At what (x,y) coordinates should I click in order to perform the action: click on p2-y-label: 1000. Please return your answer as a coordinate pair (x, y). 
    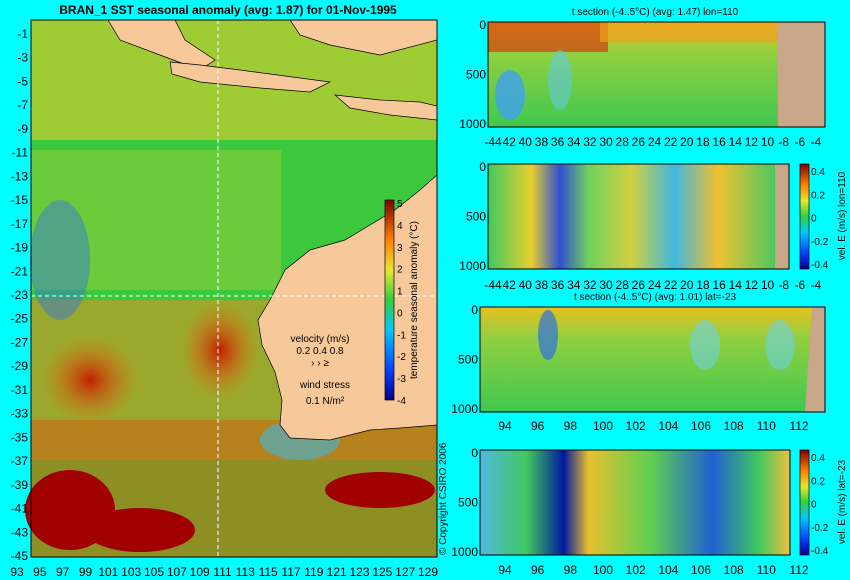
    Looking at the image, I should click on (472, 266).